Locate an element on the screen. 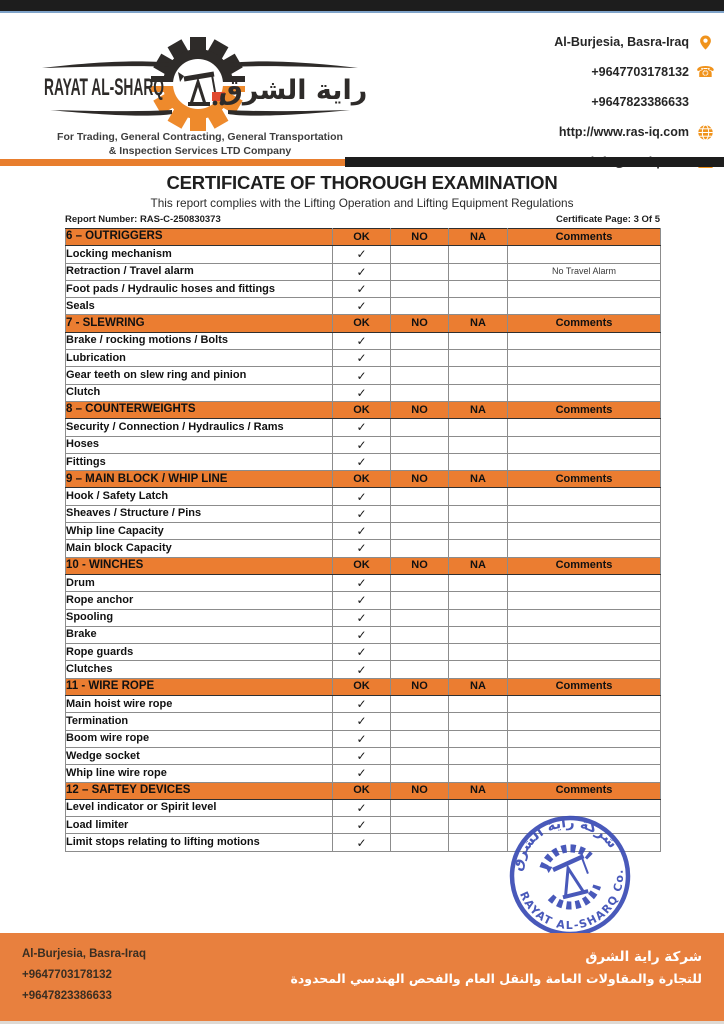 This screenshot has width=724, height=1024. checklist-row: Hook / Safety Latch ✓ is located at coordinates (363, 496).